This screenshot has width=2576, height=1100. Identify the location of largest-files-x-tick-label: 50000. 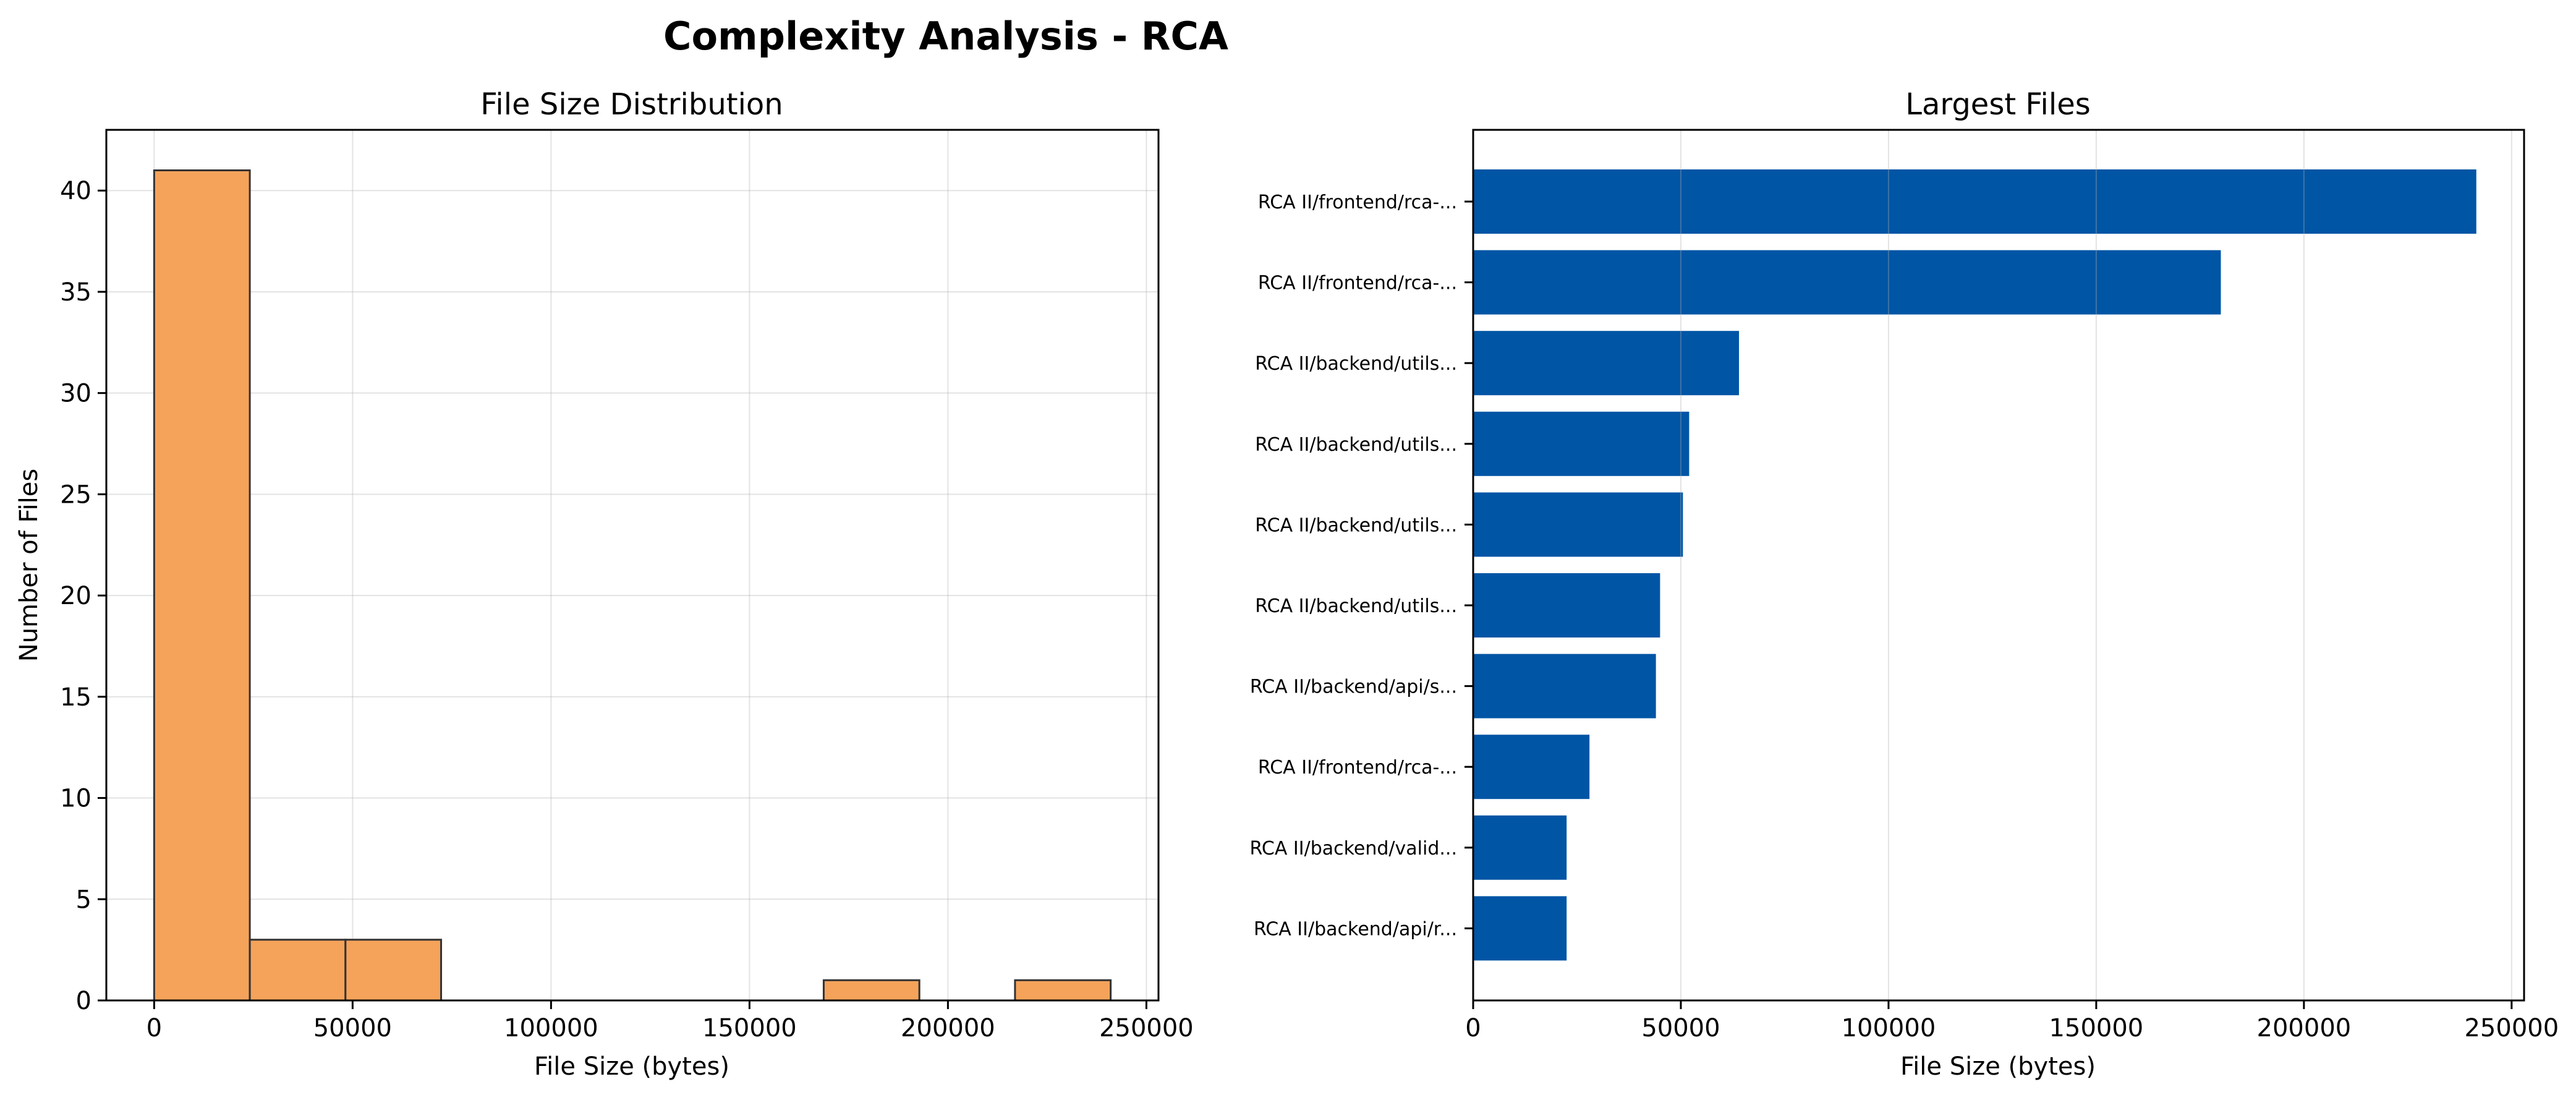
(1680, 1028).